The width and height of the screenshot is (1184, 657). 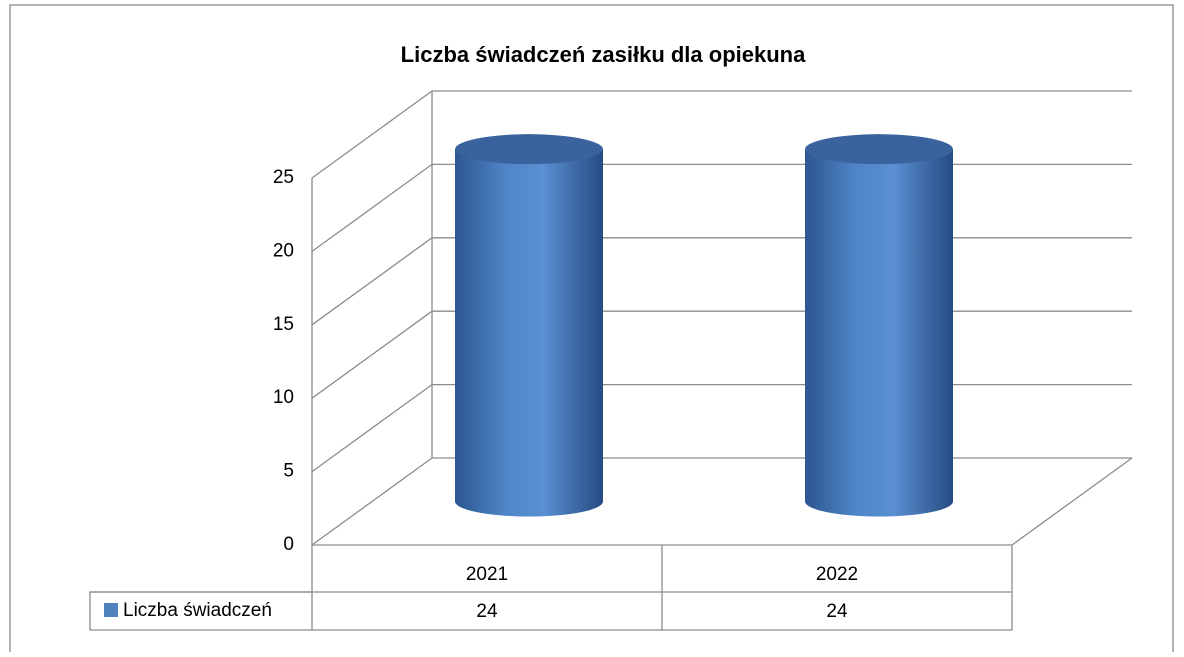 What do you see at coordinates (837, 574) in the screenshot?
I see `x-tick-label: 2022` at bounding box center [837, 574].